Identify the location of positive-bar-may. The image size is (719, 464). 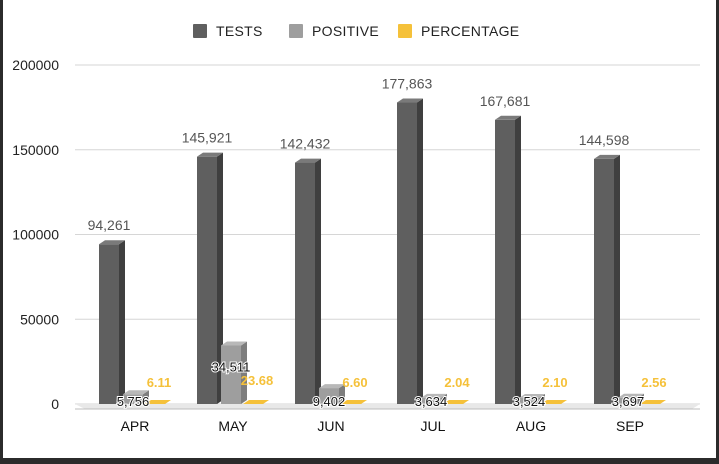
(231, 374).